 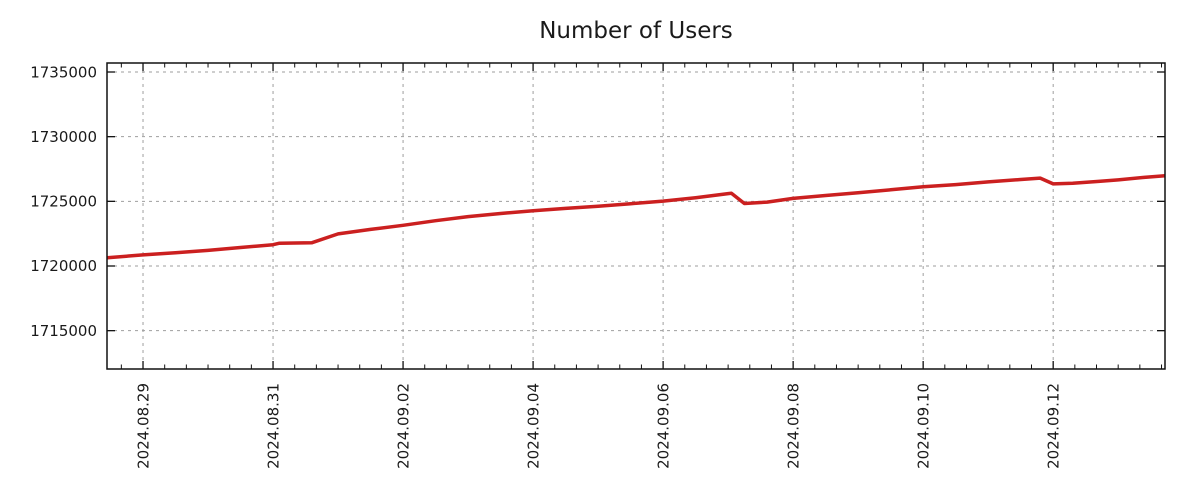 What do you see at coordinates (63, 72) in the screenshot?
I see `y-axis-tick-label: 1735000` at bounding box center [63, 72].